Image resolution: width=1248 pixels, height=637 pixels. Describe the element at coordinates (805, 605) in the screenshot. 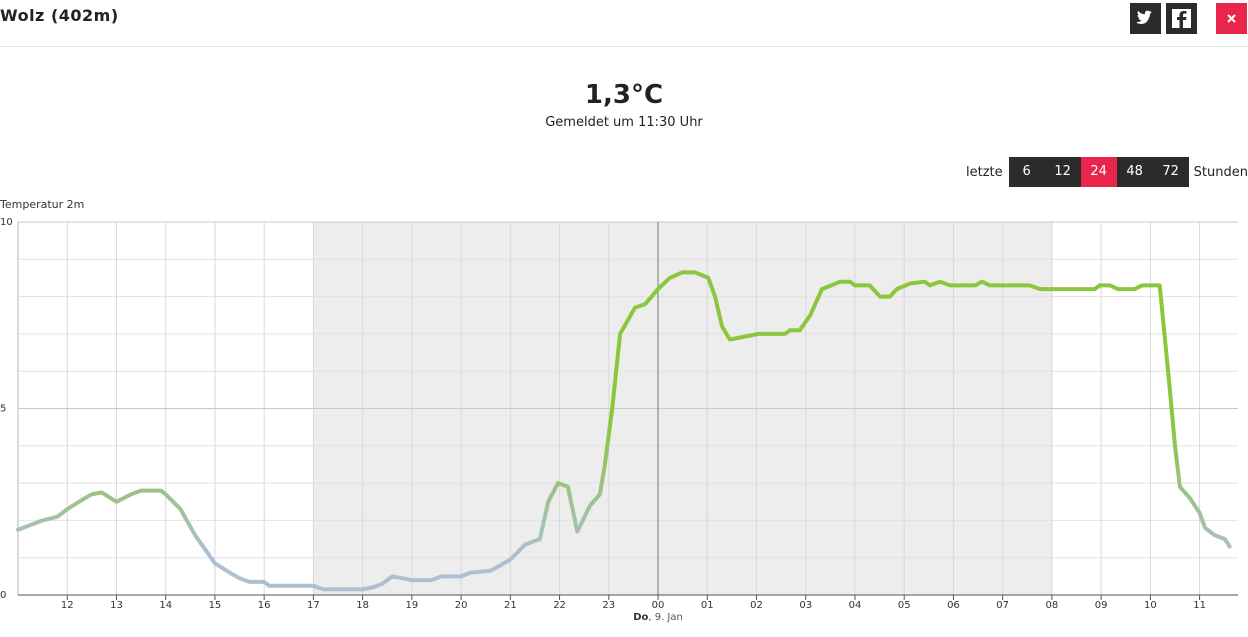

I see `x-tick-label: 03` at that location.